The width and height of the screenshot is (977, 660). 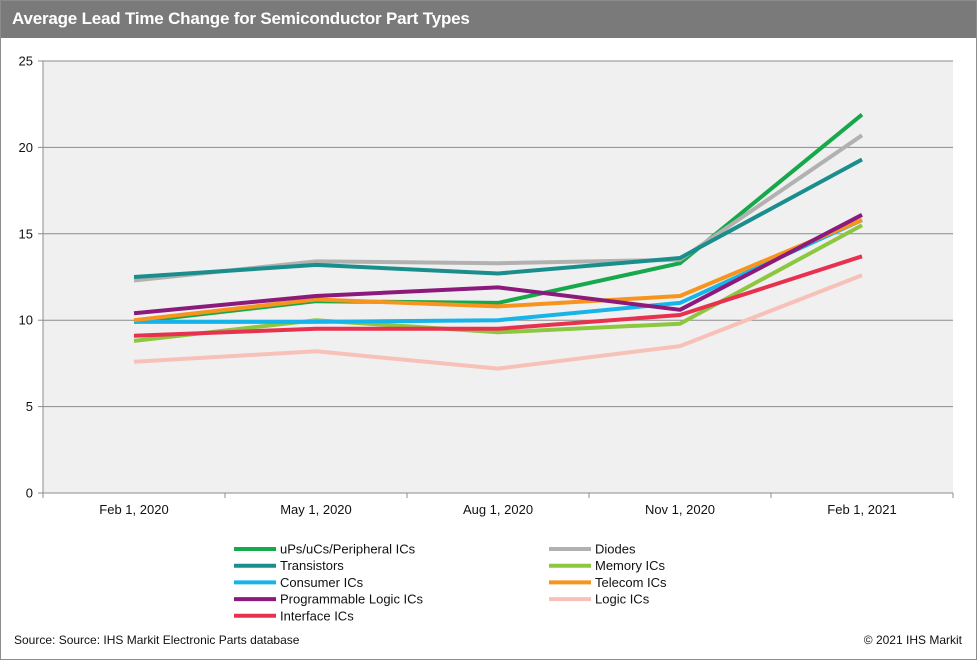 I want to click on legend-label: Memory ICs, so click(x=630, y=565).